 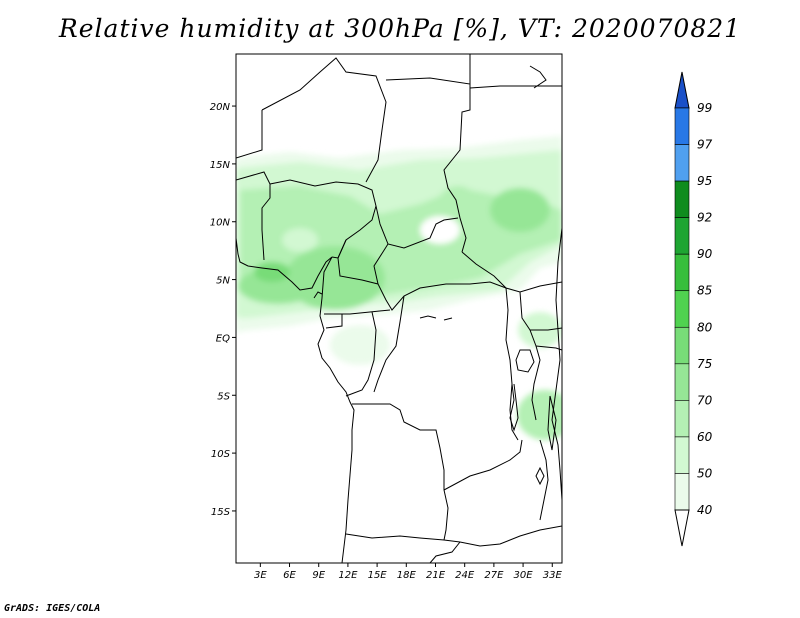 I want to click on colorbar-label: 40, so click(x=705, y=510).